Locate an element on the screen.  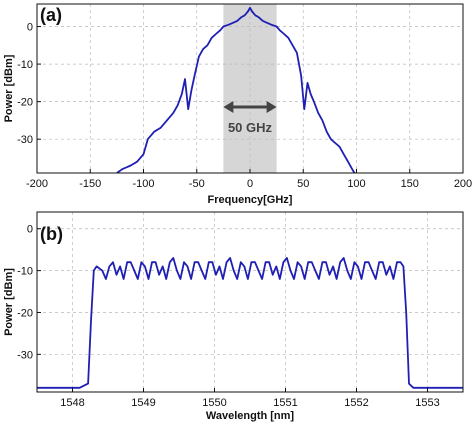
arrow-head-left-icon is located at coordinates (228, 107).